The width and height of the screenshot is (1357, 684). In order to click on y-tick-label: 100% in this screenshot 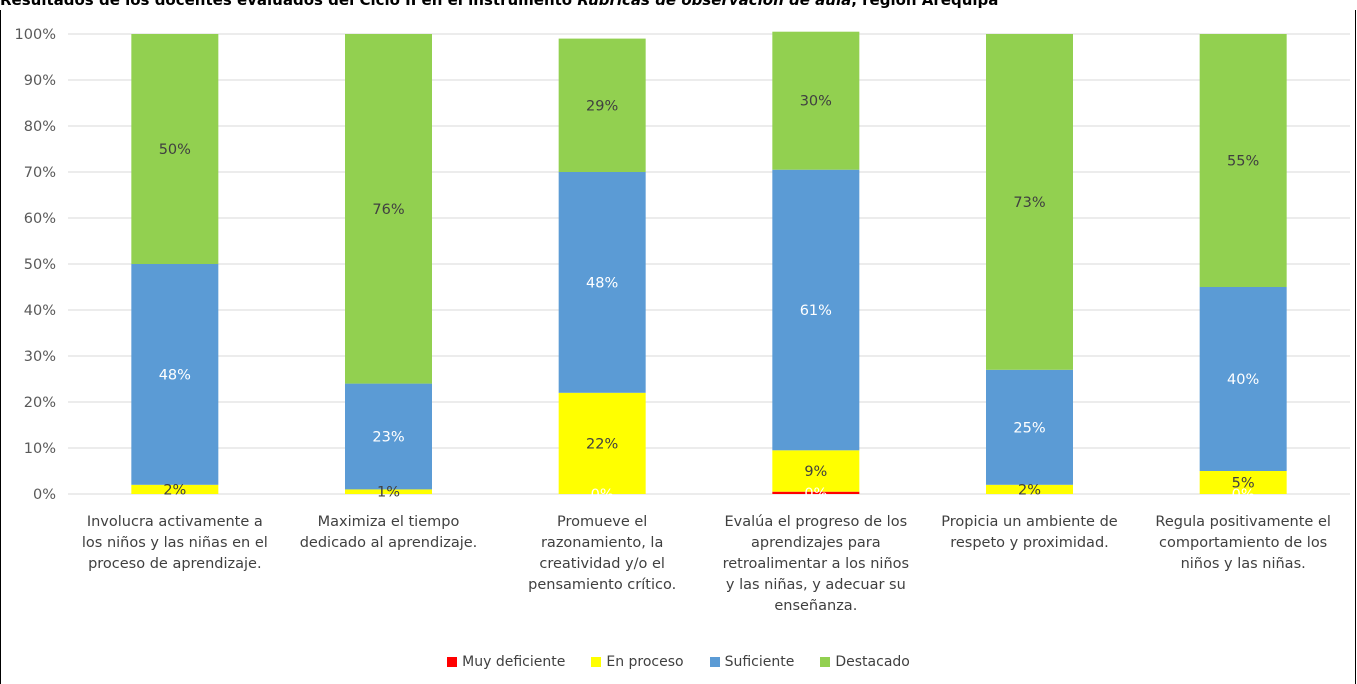, I will do `click(35, 35)`.